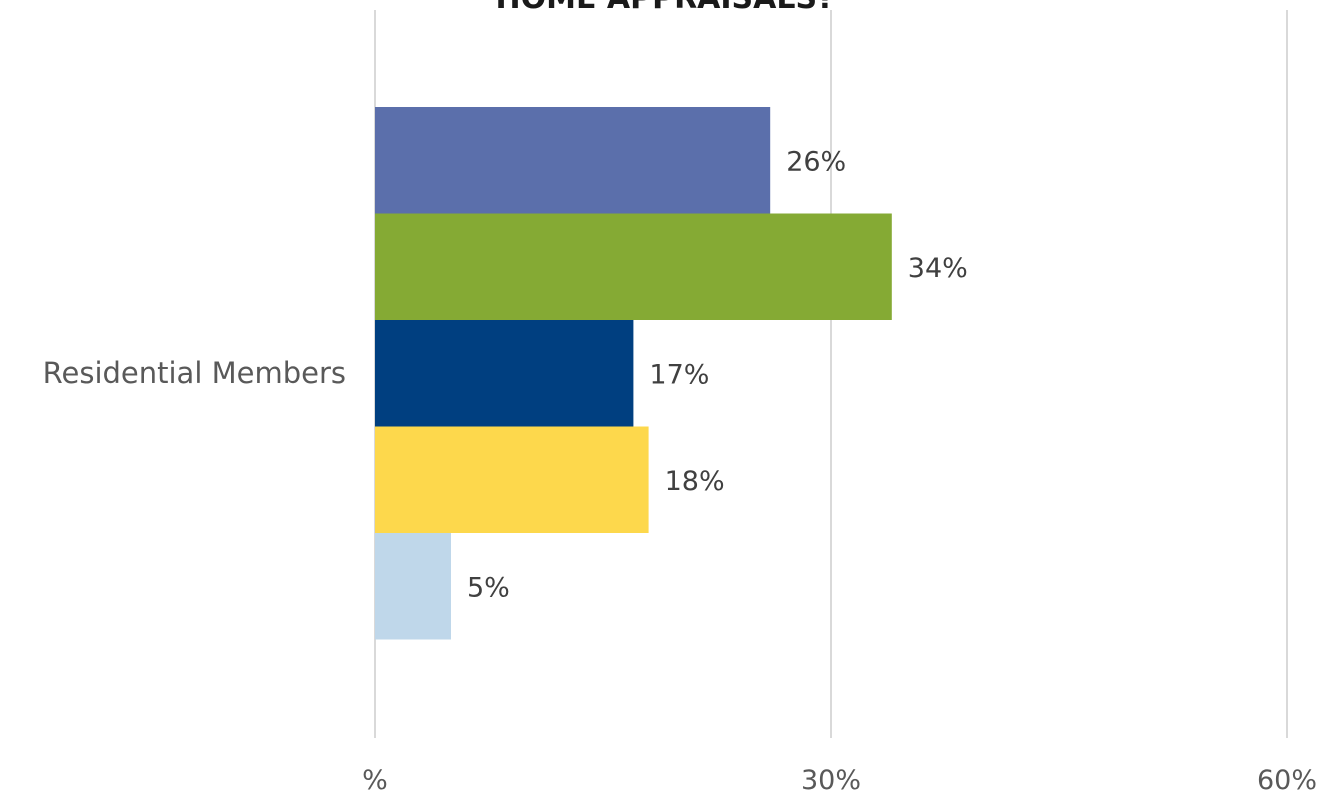 The image size is (1331, 792). I want to click on bar-data-label: 5%, so click(488, 587).